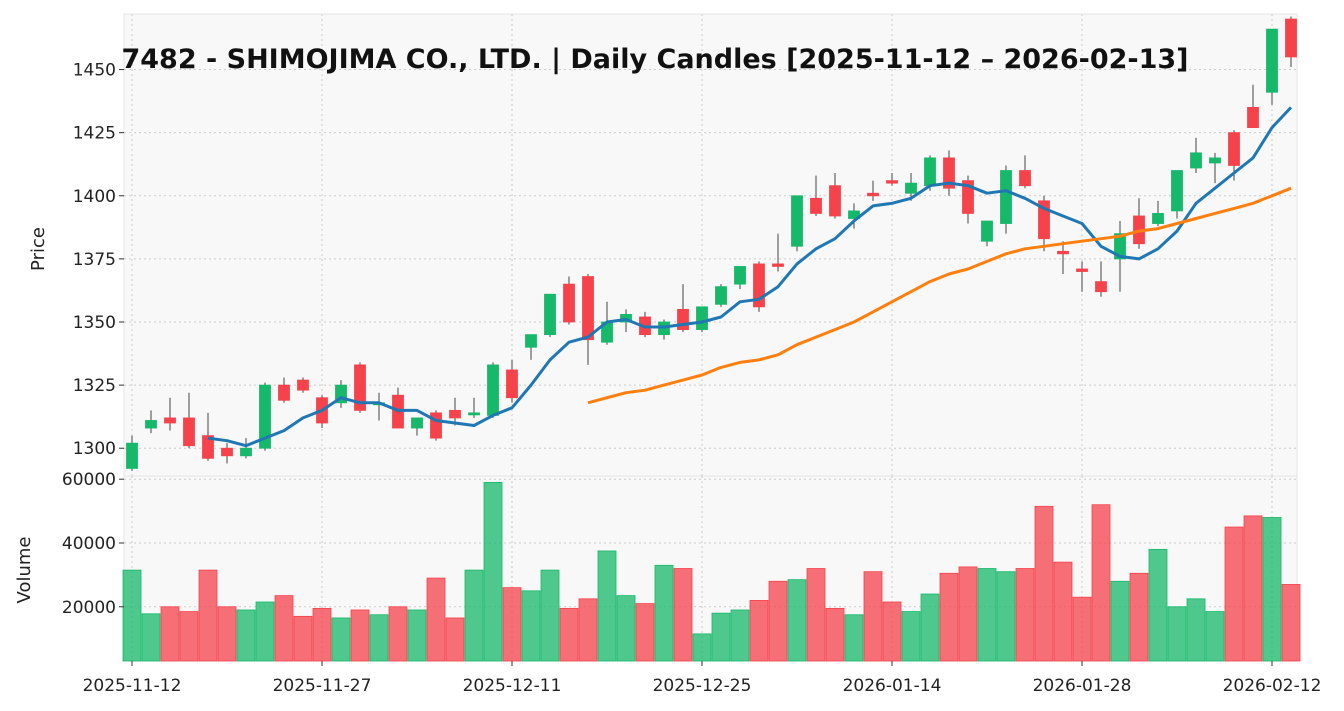 Image resolution: width=1344 pixels, height=711 pixels. I want to click on price-tick-label: 1400, so click(94, 197).